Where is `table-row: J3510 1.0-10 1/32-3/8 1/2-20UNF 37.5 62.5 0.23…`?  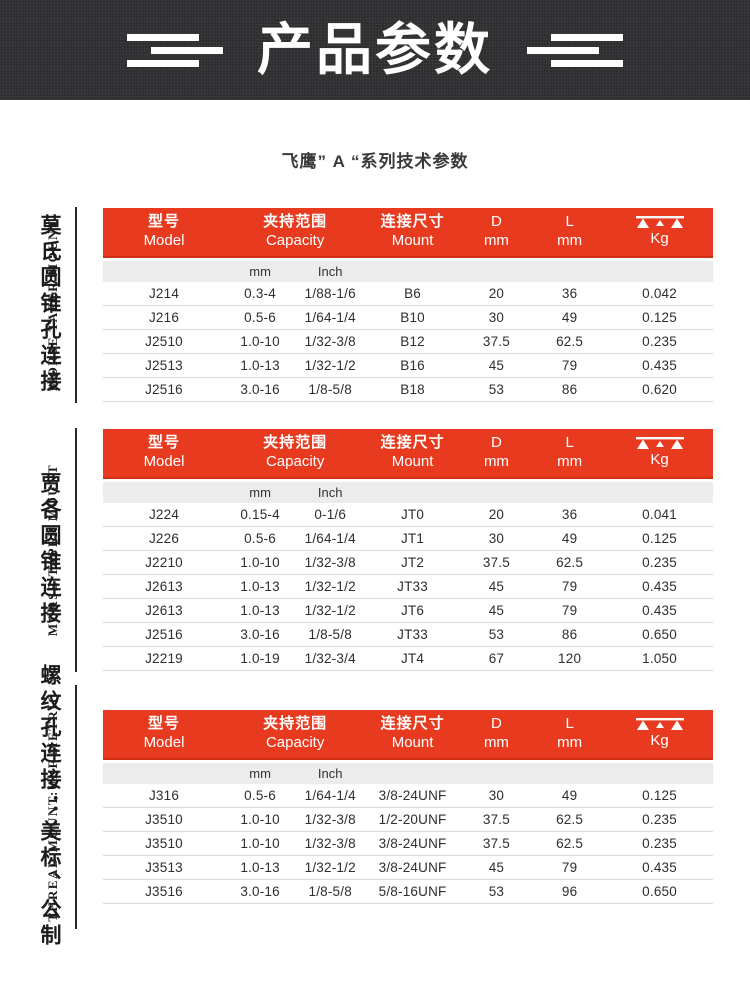 table-row: J3510 1.0-10 1/32-3/8 1/2-20UNF 37.5 62.5 0.23… is located at coordinates (408, 820).